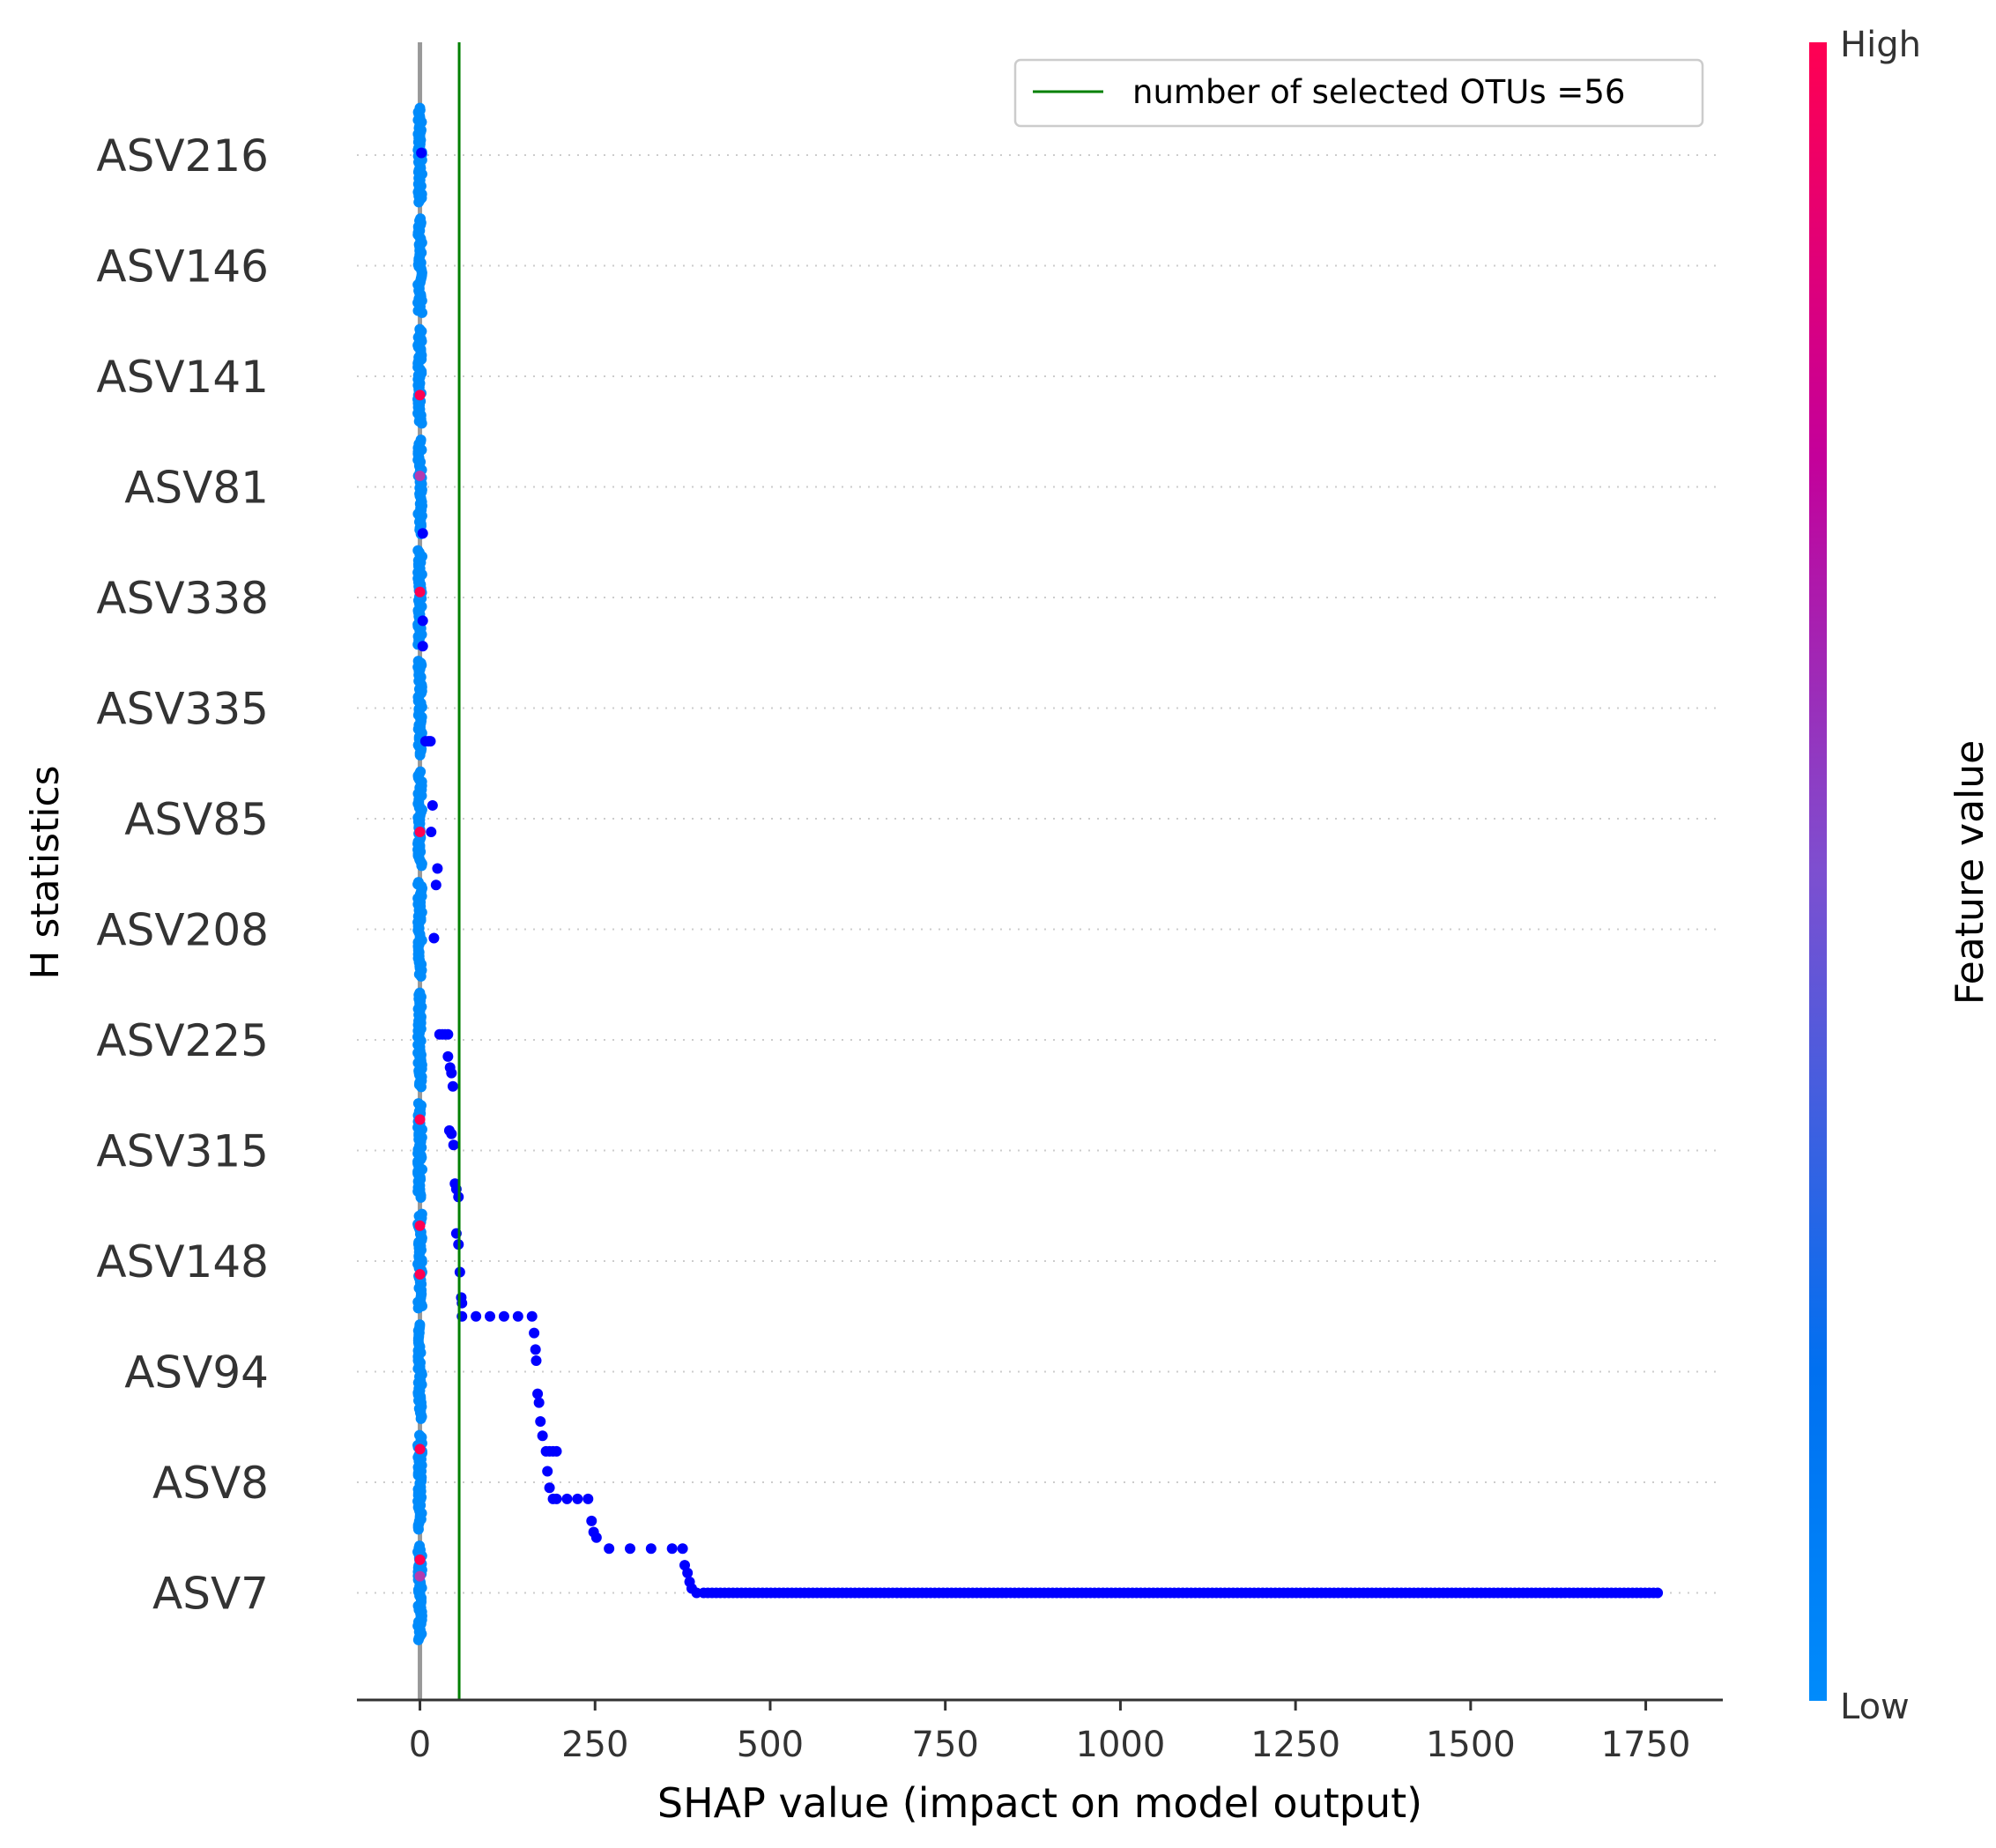  What do you see at coordinates (1646, 1745) in the screenshot?
I see `x-tick-label-1750: 1750` at bounding box center [1646, 1745].